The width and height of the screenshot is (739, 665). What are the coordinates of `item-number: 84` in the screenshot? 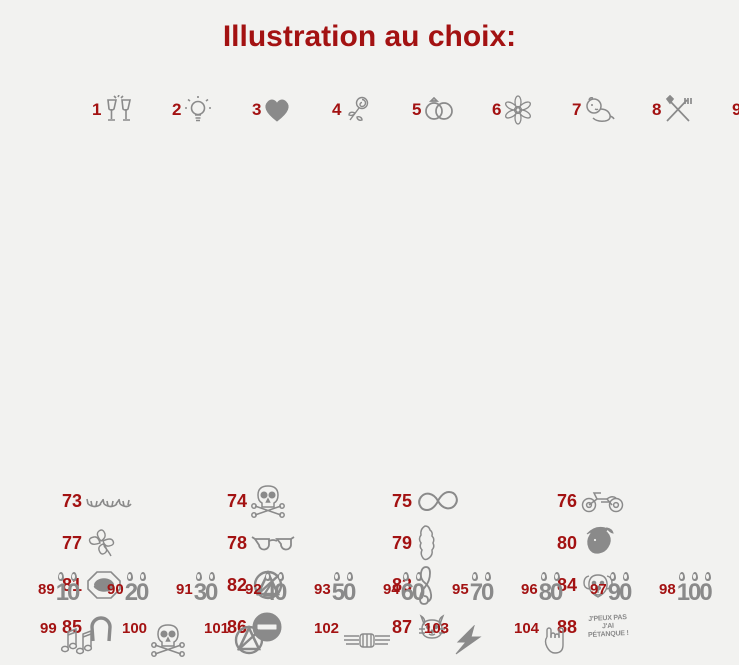 It's located at (567, 585).